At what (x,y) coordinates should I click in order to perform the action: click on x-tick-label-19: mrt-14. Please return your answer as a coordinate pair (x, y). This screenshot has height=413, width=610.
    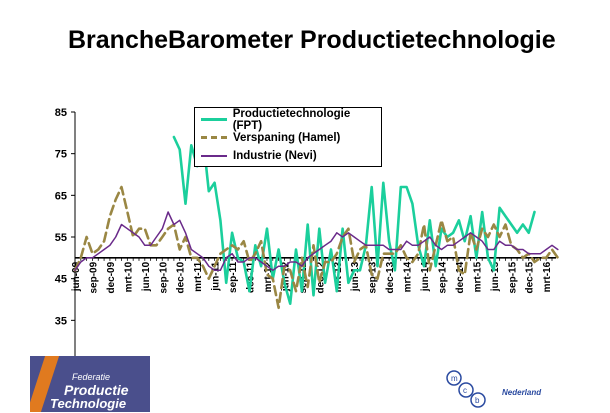
    Looking at the image, I should click on (408, 276).